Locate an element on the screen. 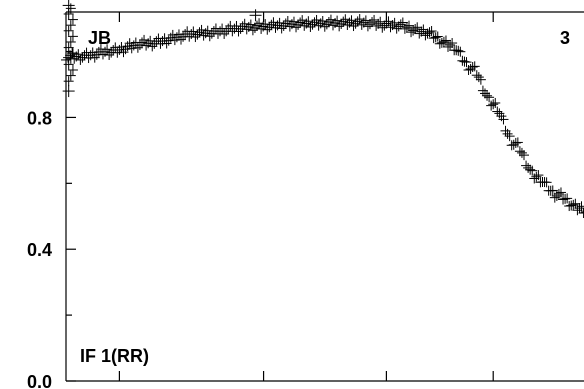  corner-label-right: 3 is located at coordinates (565, 38).